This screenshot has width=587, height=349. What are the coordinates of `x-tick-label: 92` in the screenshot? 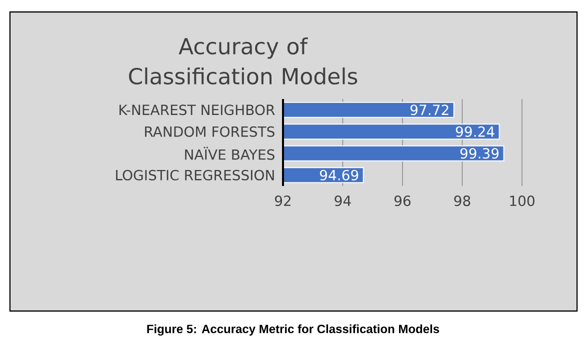 It's located at (282, 201).